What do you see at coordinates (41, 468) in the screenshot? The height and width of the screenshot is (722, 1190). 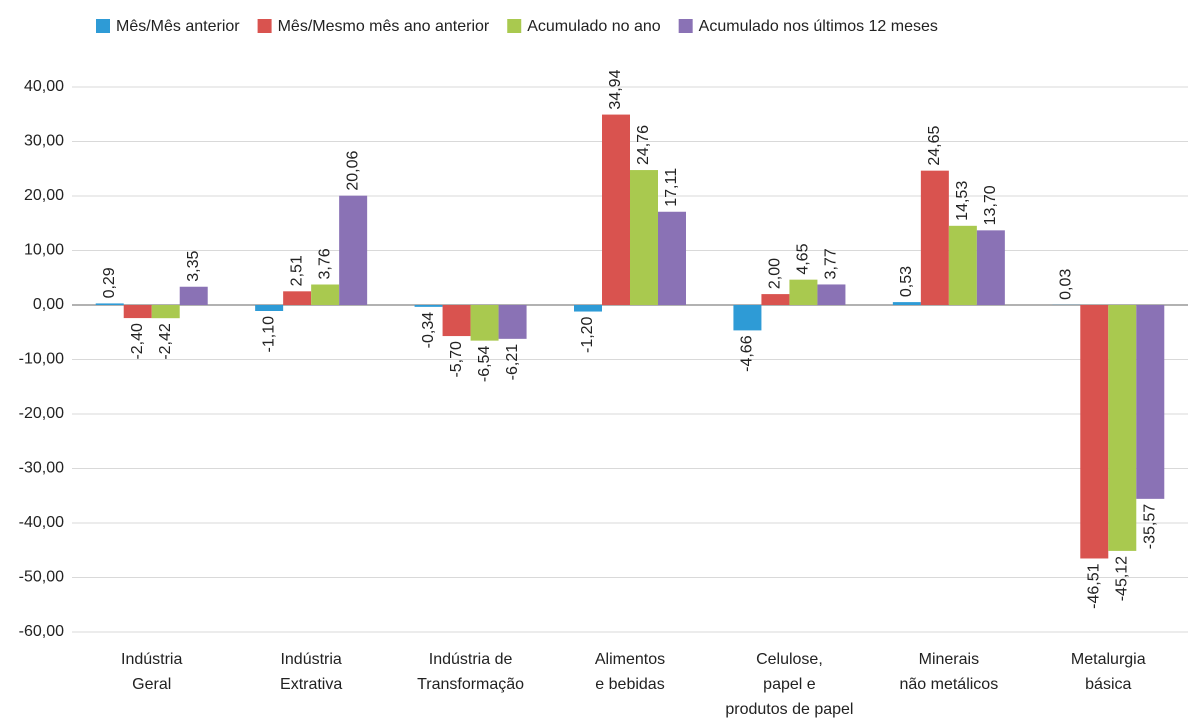 I see `y-tick-label: -30,00` at bounding box center [41, 468].